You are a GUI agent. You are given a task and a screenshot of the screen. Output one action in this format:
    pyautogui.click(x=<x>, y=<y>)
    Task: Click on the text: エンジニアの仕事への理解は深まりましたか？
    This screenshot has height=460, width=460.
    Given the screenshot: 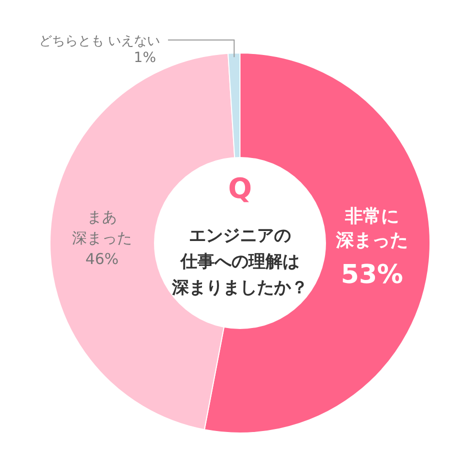 What is the action you would take?
    pyautogui.click(x=239, y=262)
    